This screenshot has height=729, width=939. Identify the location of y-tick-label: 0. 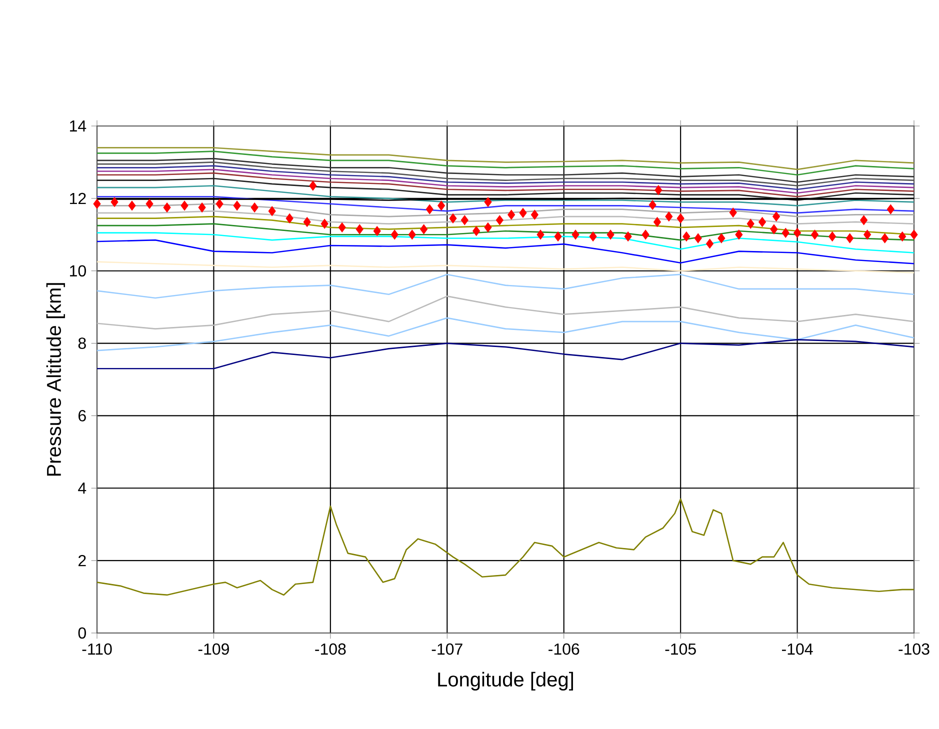
(82, 633).